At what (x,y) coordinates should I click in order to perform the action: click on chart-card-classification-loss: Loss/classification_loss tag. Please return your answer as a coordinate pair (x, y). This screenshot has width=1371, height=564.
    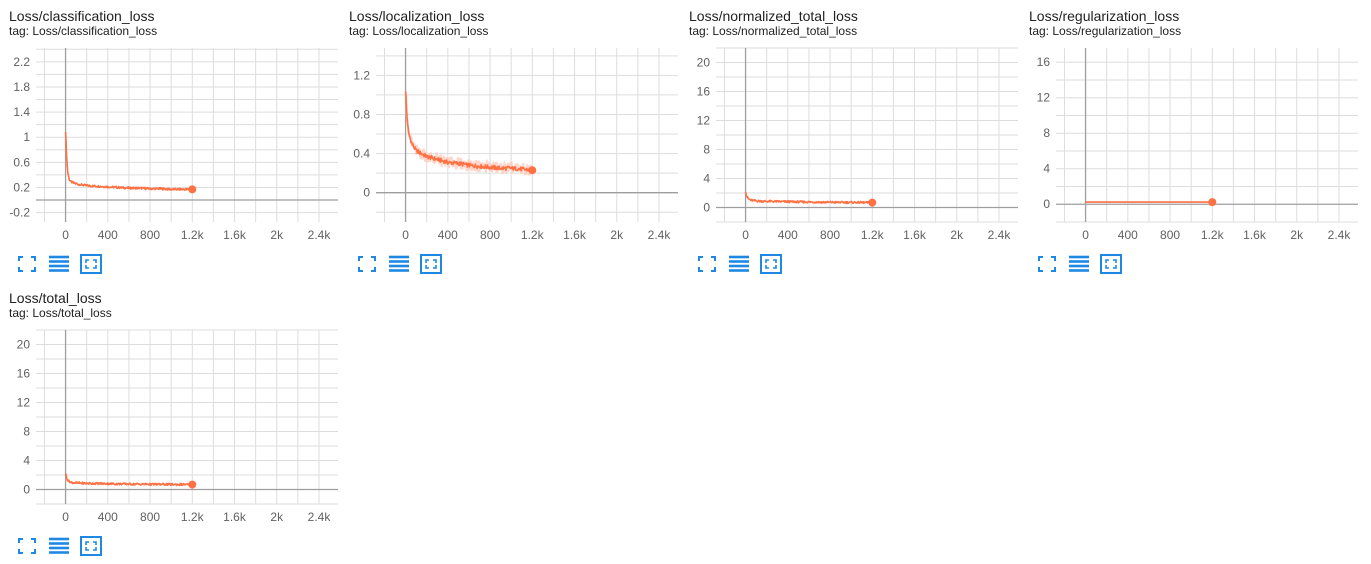
    Looking at the image, I should click on (169, 141).